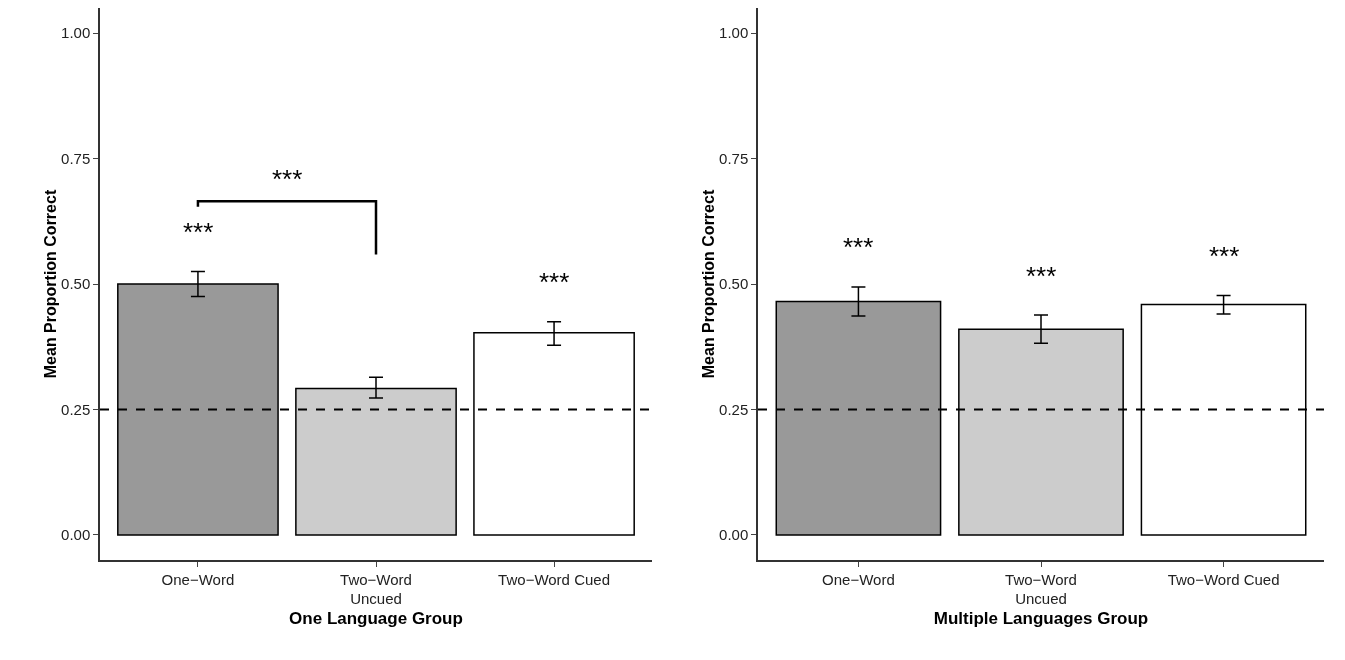 The width and height of the screenshot is (1345, 660). What do you see at coordinates (1041, 619) in the screenshot?
I see `x-axis-title: Multiple Languages Group` at bounding box center [1041, 619].